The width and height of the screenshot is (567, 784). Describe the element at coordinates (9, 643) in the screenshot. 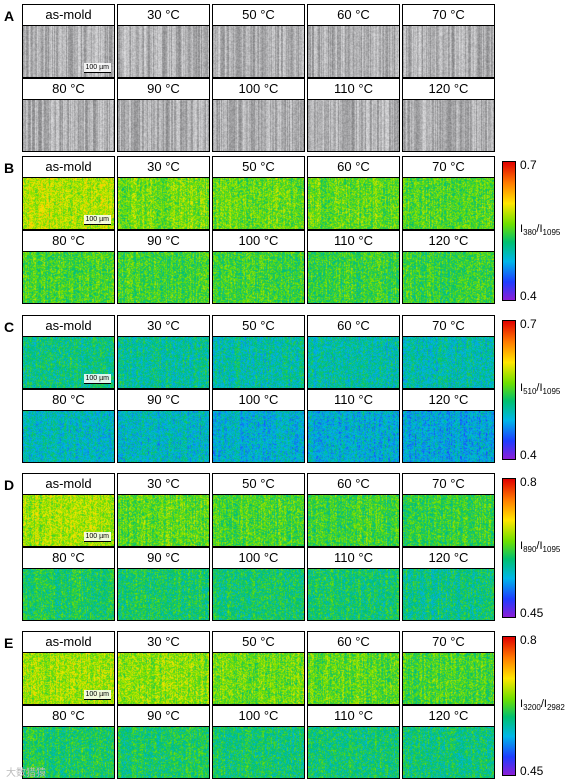

I see `panel-label-e: E` at that location.